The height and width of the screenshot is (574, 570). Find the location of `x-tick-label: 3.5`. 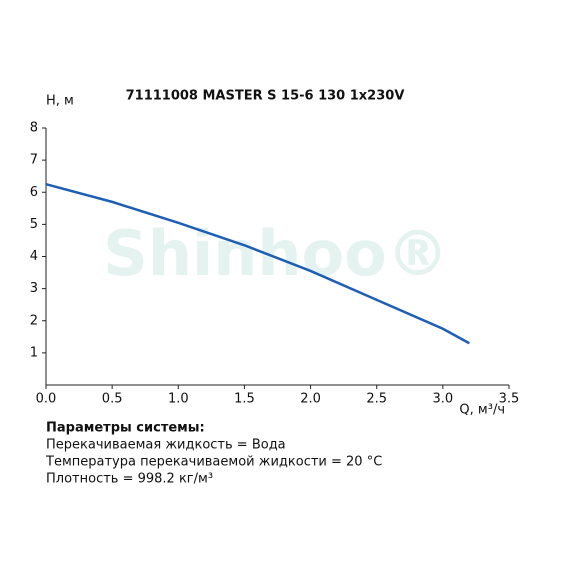

x-tick-label: 3.5 is located at coordinates (509, 399).